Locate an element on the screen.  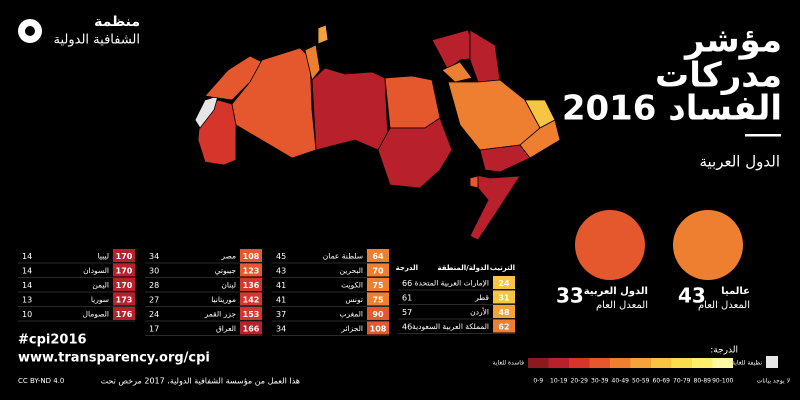
country: الكويت is located at coordinates (352, 284).